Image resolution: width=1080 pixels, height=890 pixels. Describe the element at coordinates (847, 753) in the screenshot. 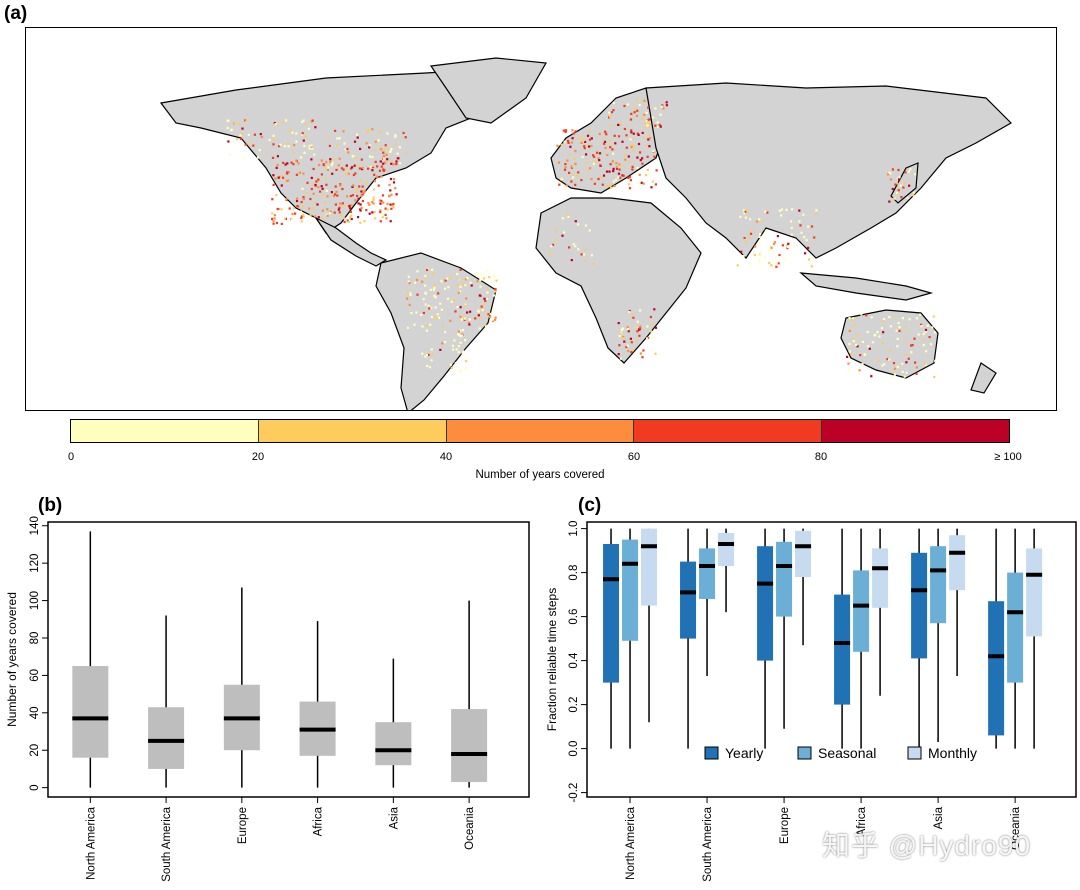

I see `legend-label: Seasonal` at that location.